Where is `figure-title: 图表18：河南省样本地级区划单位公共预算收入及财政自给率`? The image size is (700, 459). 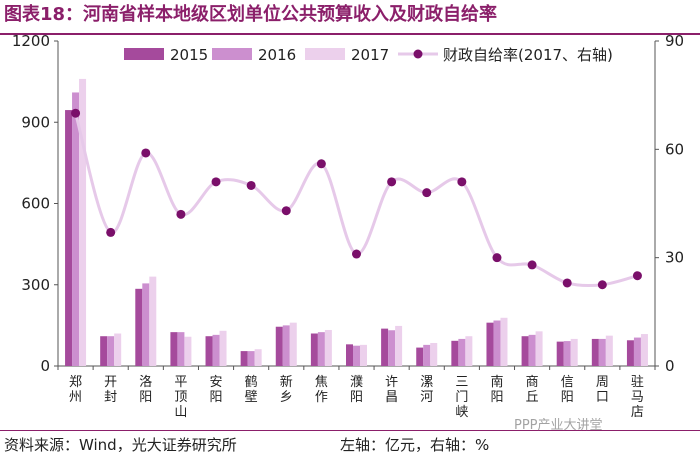
figure-title: 图表18：河南省样本地级区划单位公共预算收入及财政自给率 is located at coordinates (251, 14).